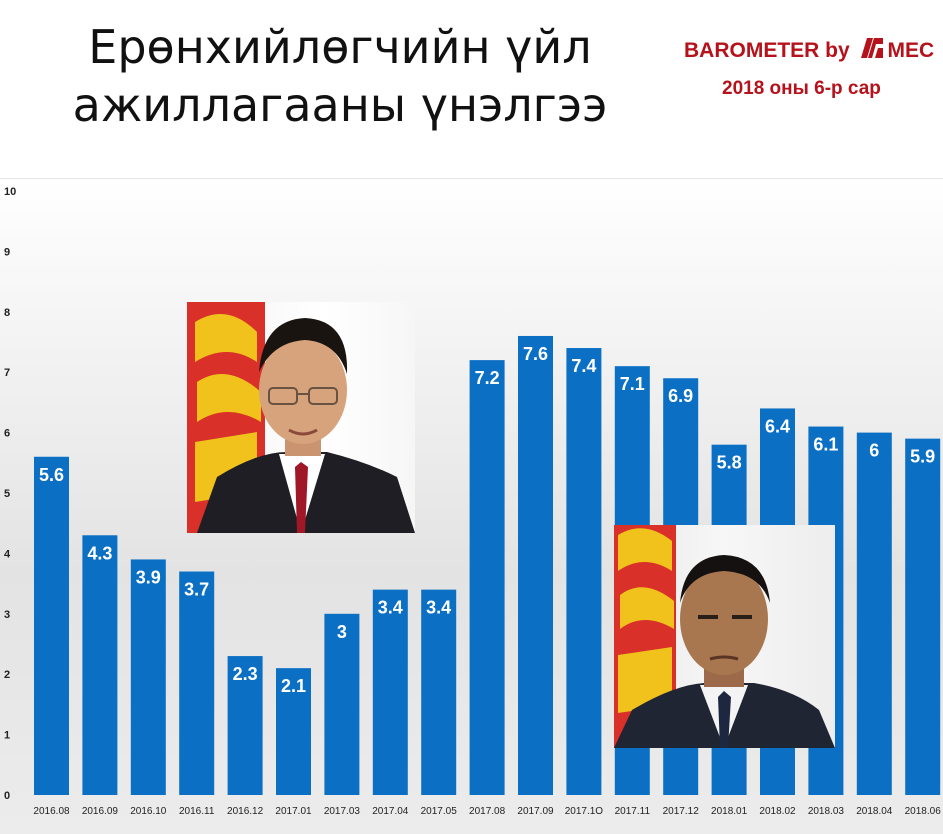 The height and width of the screenshot is (834, 943). I want to click on bar-value-label: 7.4, so click(583, 366).